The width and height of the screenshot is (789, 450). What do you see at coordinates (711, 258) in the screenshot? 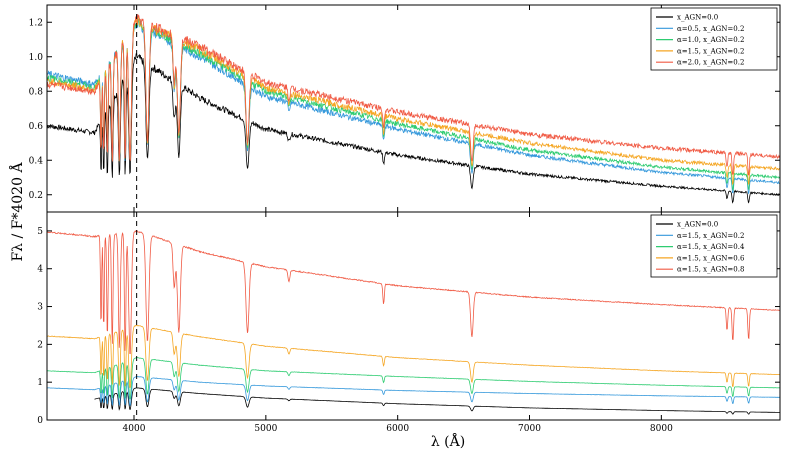
I see `legend-label: α=1.5, x_AGN=0.6` at bounding box center [711, 258].